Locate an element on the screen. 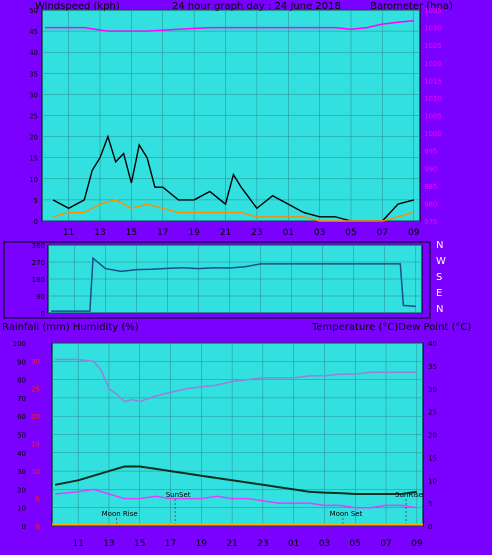 The width and height of the screenshot is (492, 555). wind-x-tick: 05 is located at coordinates (350, 233).